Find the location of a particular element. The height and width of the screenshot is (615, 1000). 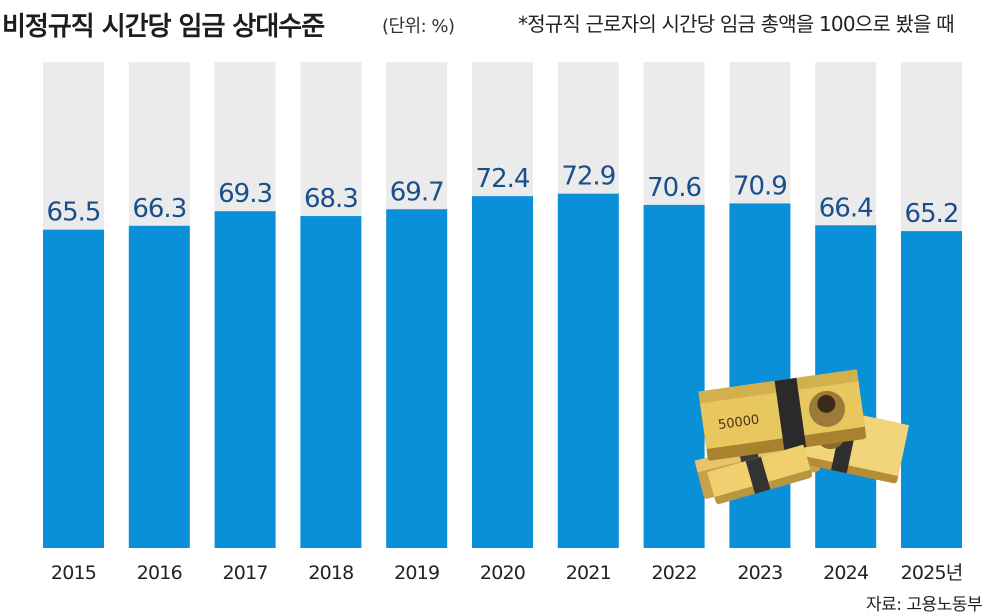

category-label-1: 2016 is located at coordinates (159, 573).